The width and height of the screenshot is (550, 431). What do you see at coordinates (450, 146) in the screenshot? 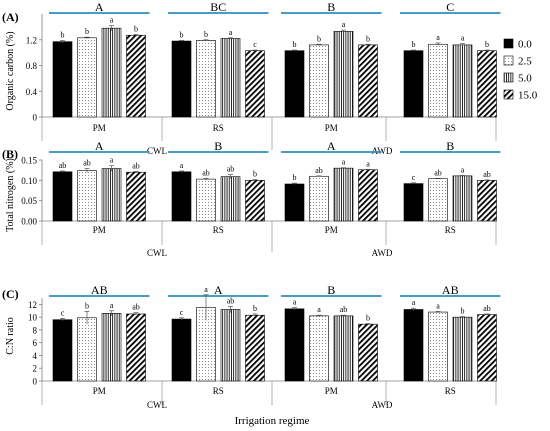
I see `group-letter: B` at bounding box center [450, 146].